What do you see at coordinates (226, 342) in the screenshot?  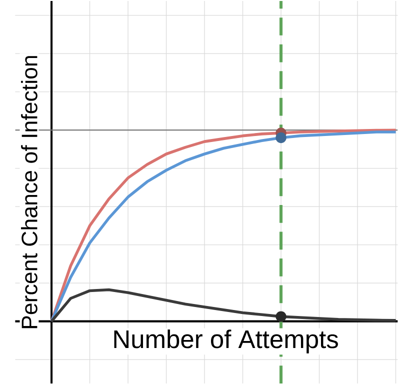 I see `x-axis-title: Number of Attempts` at bounding box center [226, 342].